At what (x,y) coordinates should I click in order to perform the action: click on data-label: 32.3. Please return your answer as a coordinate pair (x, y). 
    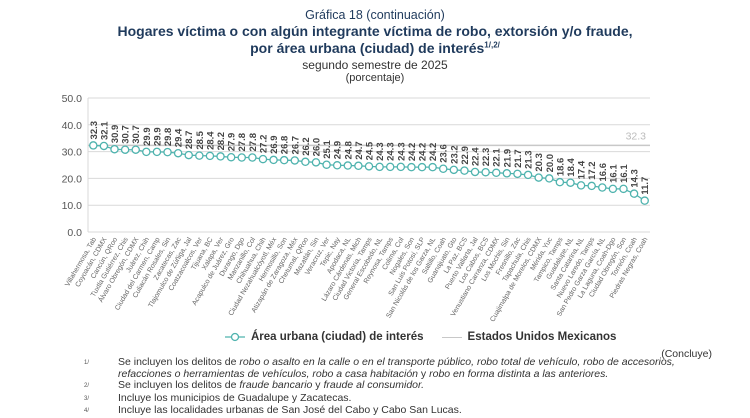
    Looking at the image, I should click on (94, 130).